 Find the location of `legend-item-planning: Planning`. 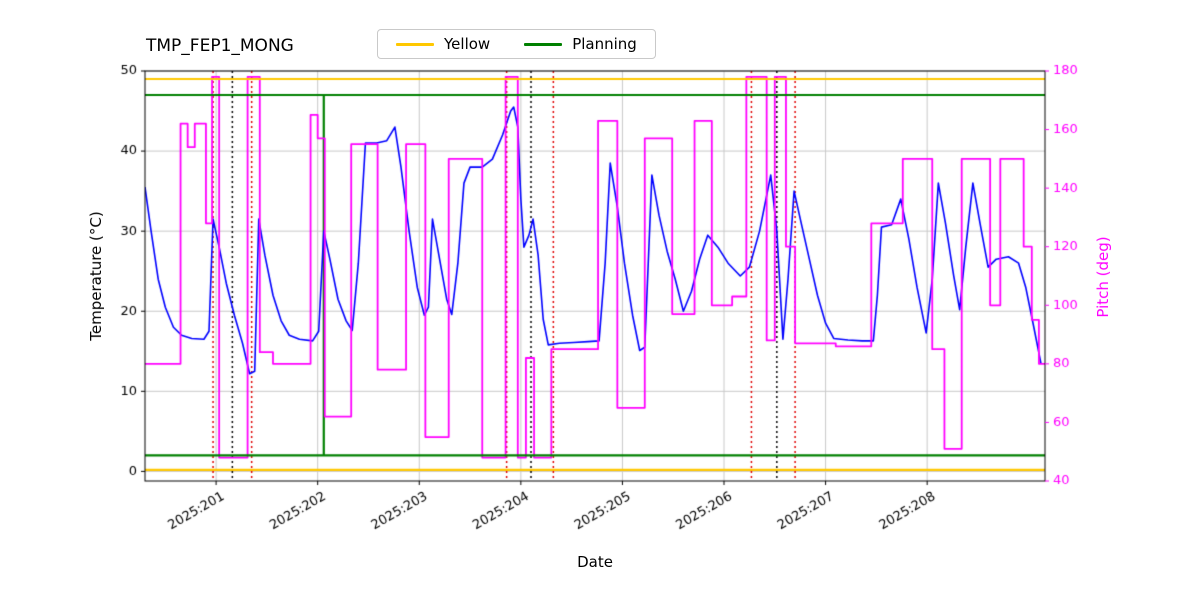

legend-item-planning: Planning is located at coordinates (580, 44).